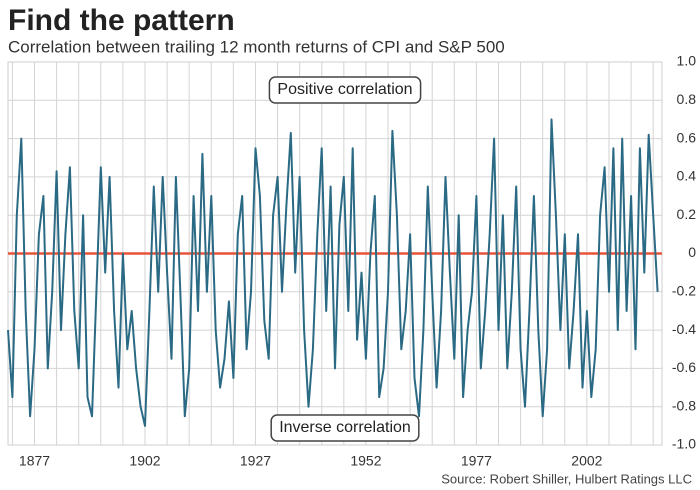 The height and width of the screenshot is (490, 700). What do you see at coordinates (684, 291) in the screenshot?
I see `y-tick-label: -0.2` at bounding box center [684, 291].